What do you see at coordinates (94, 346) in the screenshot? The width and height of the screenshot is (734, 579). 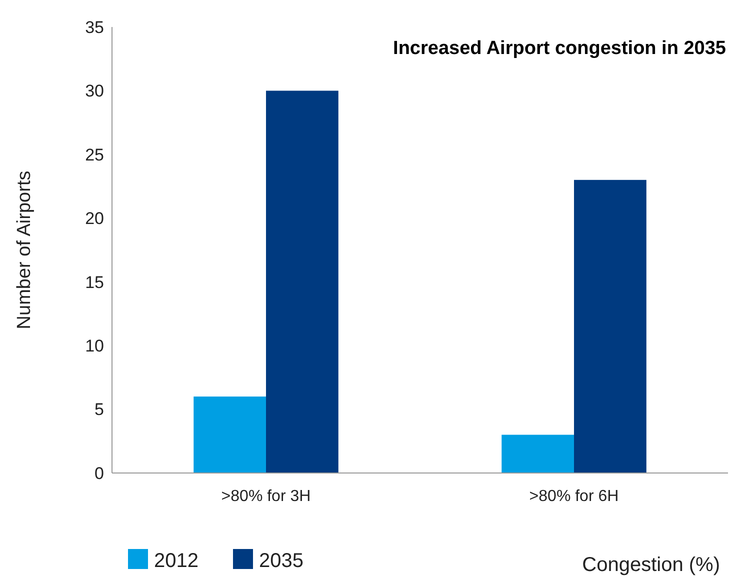 I see `y-tick-label: 10` at bounding box center [94, 346].